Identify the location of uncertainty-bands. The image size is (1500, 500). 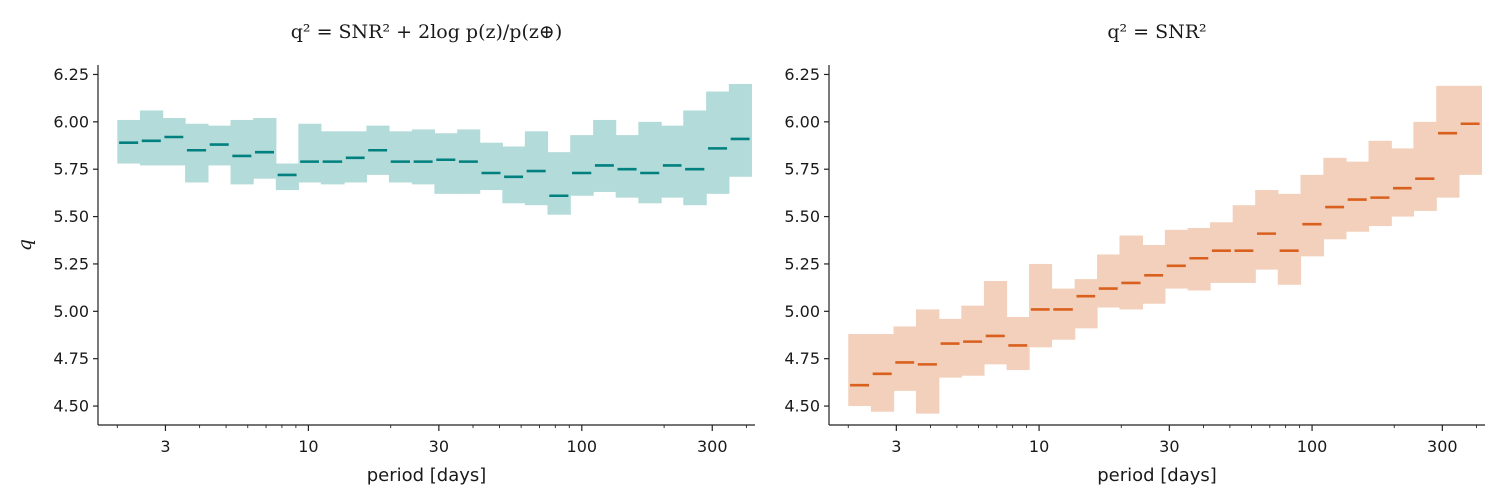
(434, 149).